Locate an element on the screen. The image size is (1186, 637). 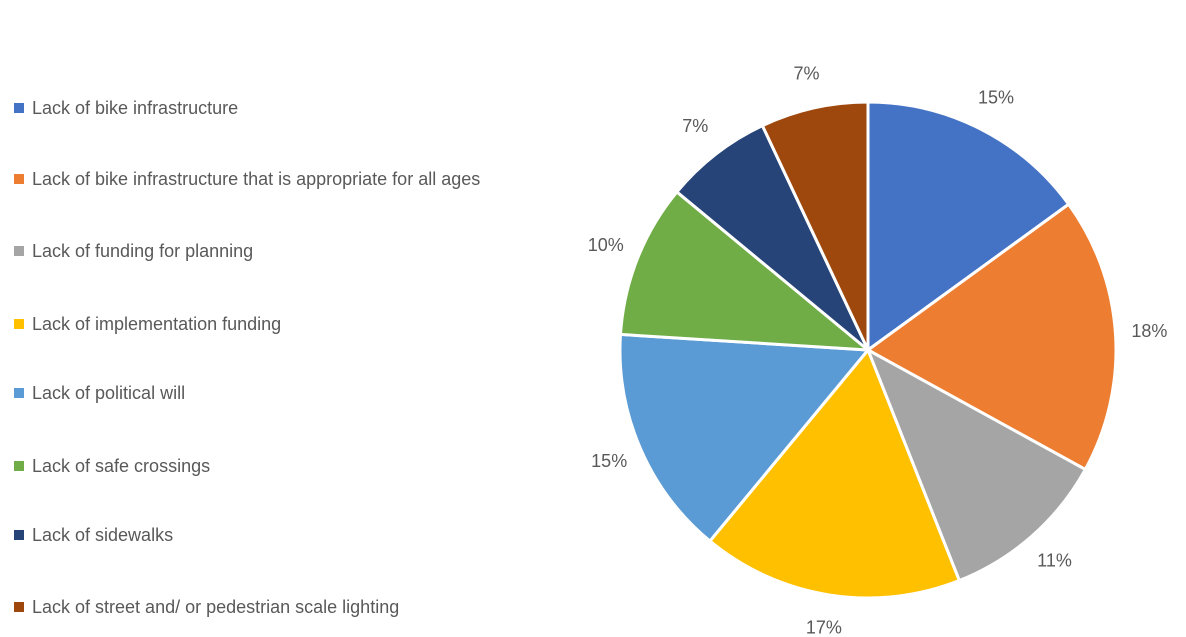
legend-item: Lack of sidewalks is located at coordinates (284, 535).